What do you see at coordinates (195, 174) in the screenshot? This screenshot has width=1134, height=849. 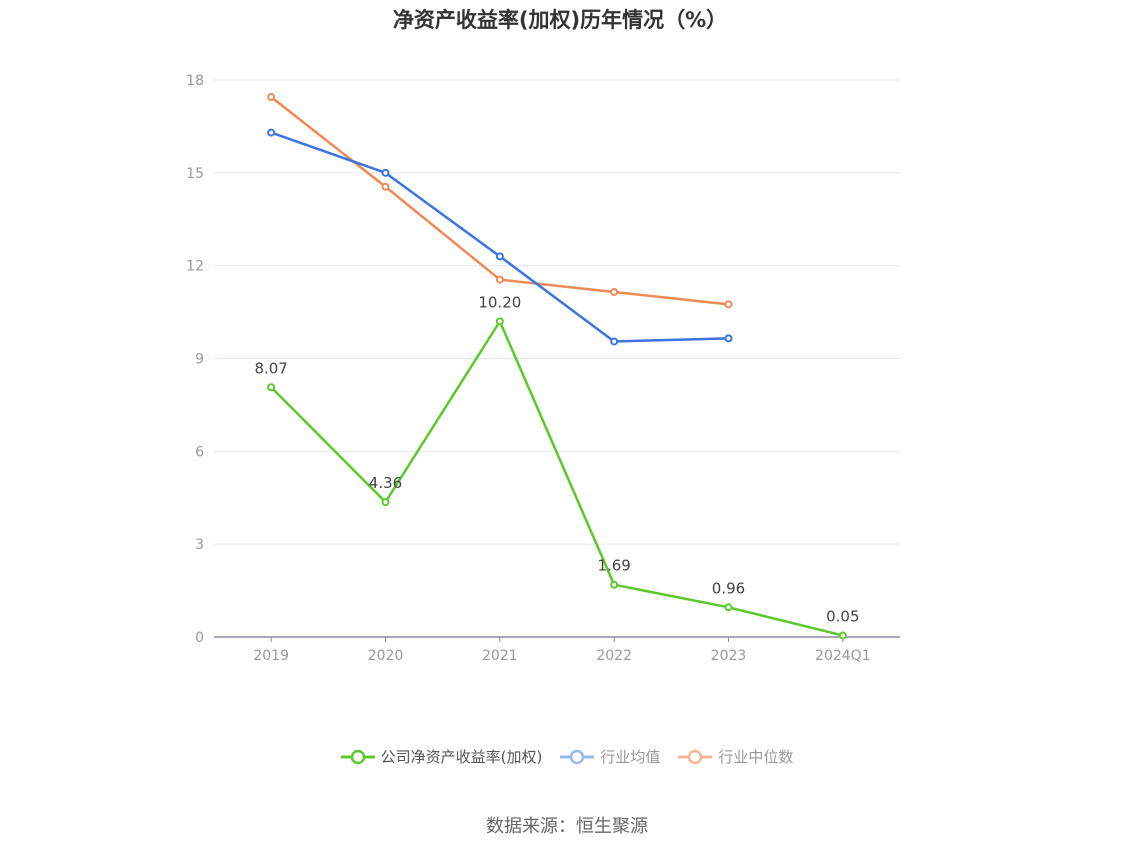 I see `y-tick-label: 15` at bounding box center [195, 174].